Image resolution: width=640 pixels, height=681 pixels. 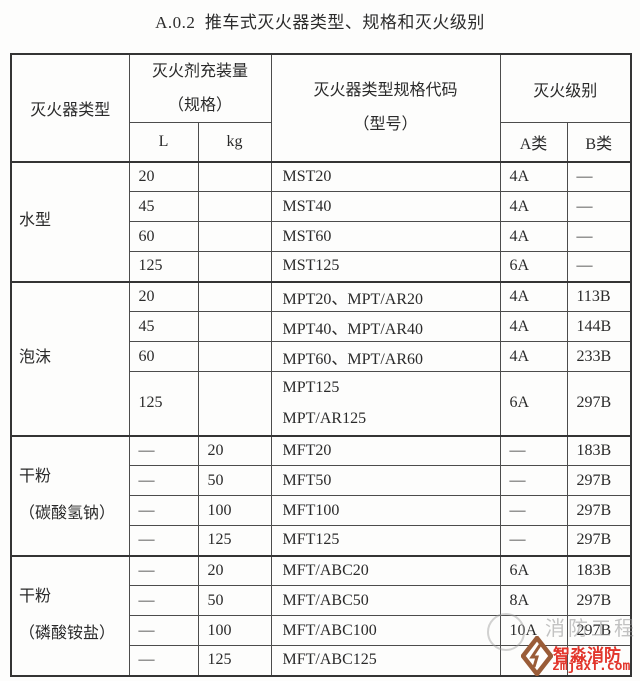 I want to click on charge-kilograms-cell: 125, so click(x=234, y=661).